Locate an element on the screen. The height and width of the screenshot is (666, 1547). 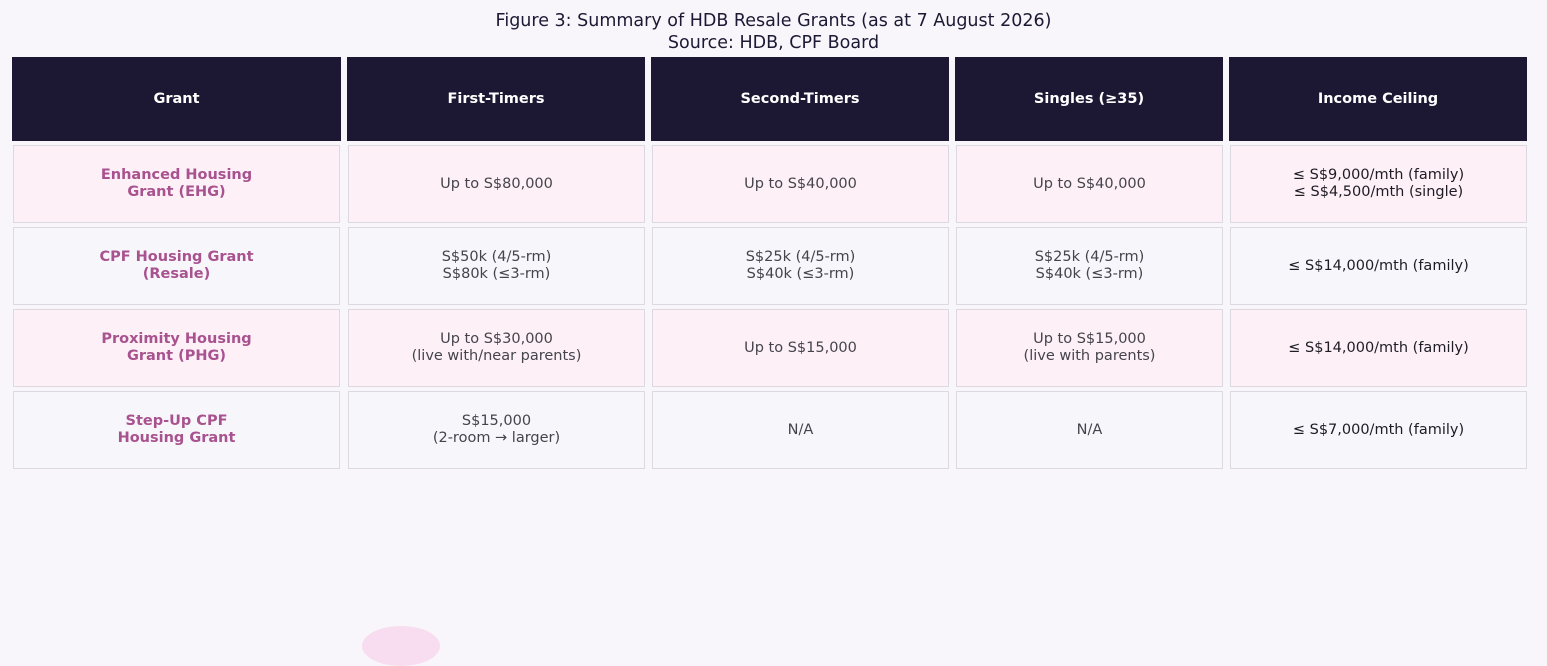
singles-cell: Up to S$40,000 is located at coordinates (1089, 184).